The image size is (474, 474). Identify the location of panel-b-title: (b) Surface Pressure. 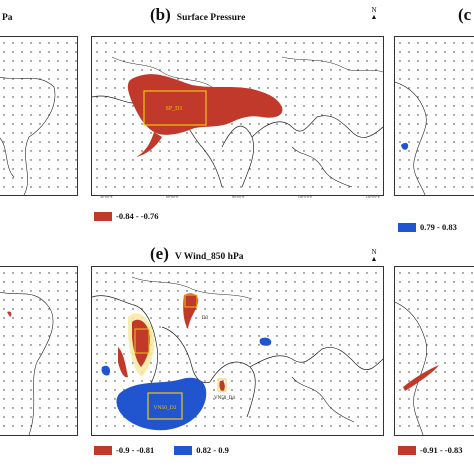
(197, 15).